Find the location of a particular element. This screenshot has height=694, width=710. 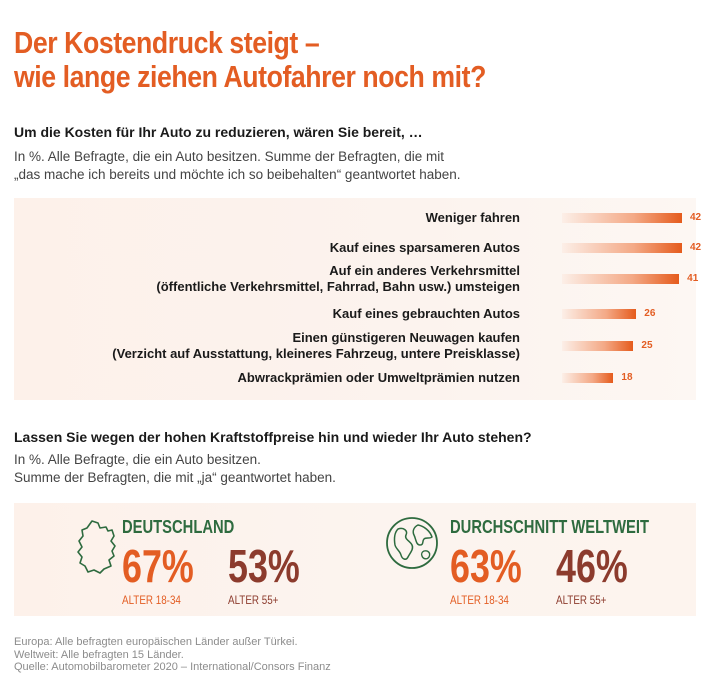

bar-label: Weniger fahren is located at coordinates (473, 218).